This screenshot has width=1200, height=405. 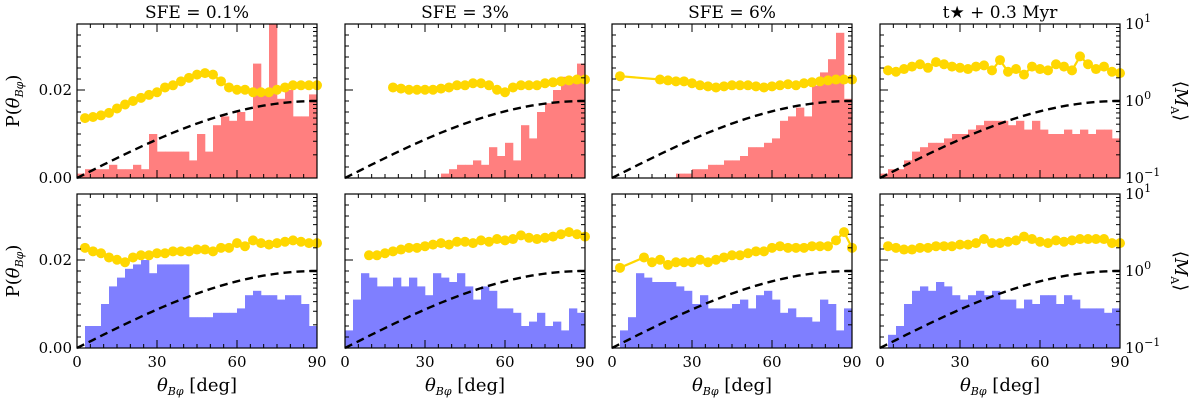 What do you see at coordinates (1138, 22) in the screenshot?
I see `y-right-tick-label: 10¹` at bounding box center [1138, 22].